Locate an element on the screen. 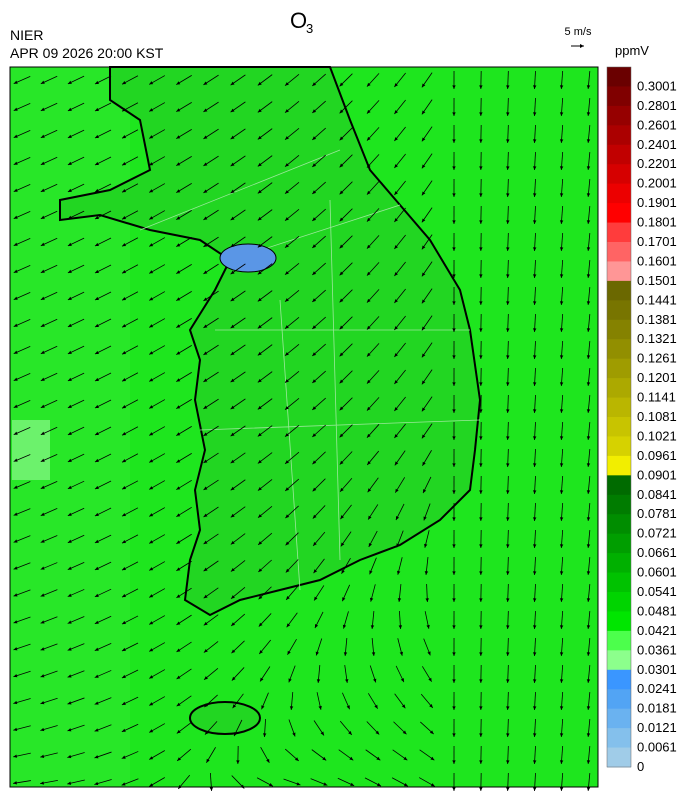  colorbar-unit: ppmV is located at coordinates (632, 50).